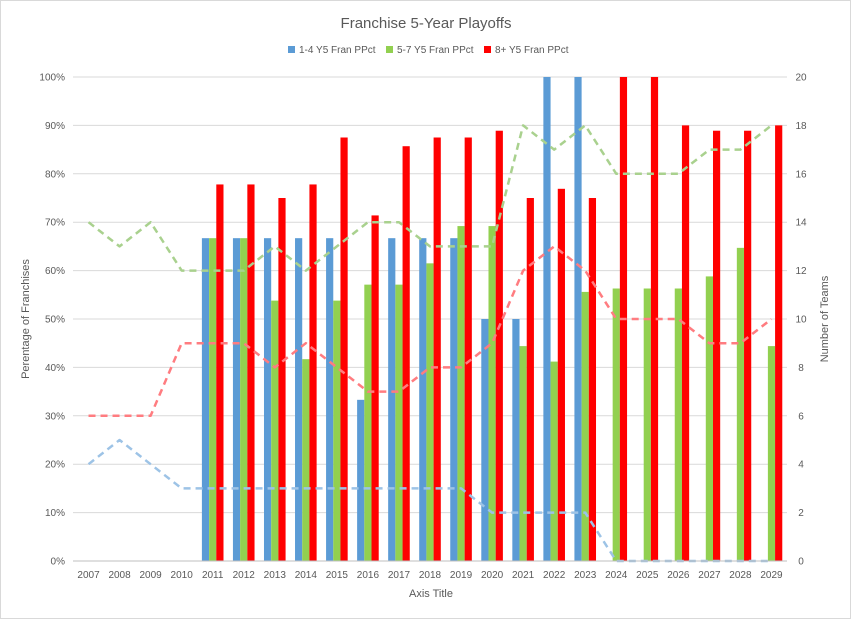 The height and width of the screenshot is (623, 851). Describe the element at coordinates (801, 126) in the screenshot. I see `y2-tick-label: 18` at that location.